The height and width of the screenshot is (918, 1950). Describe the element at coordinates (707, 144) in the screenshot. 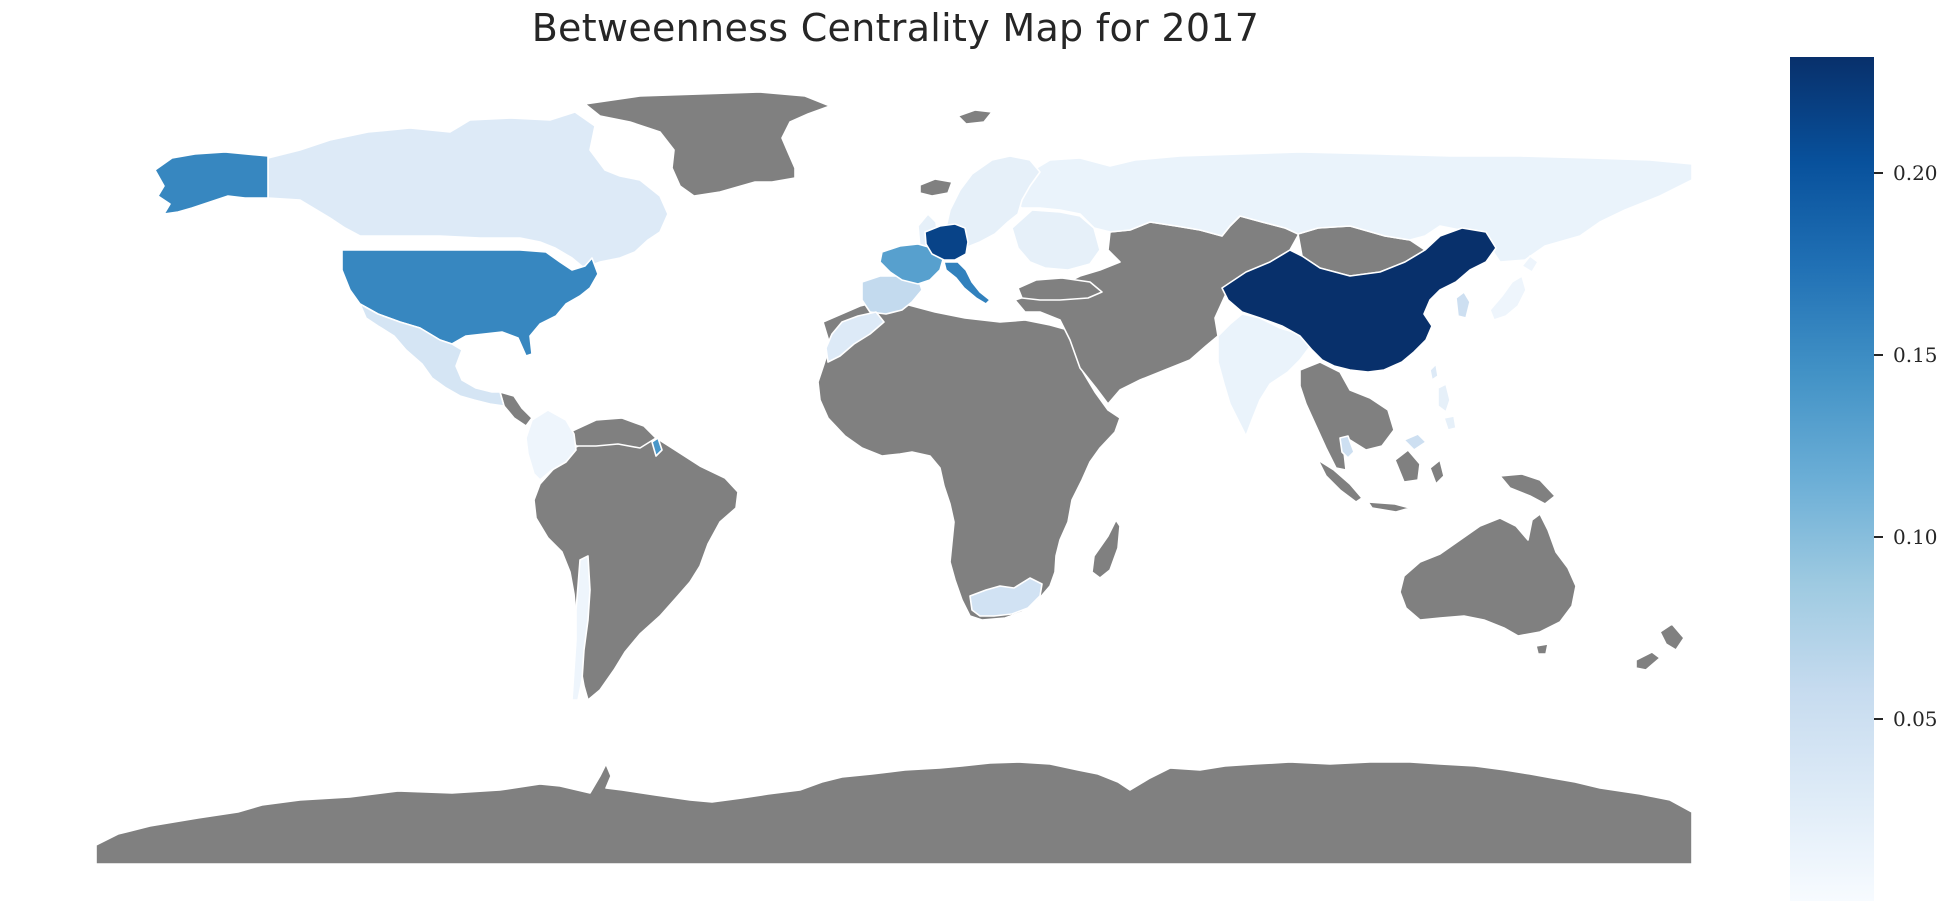

I see `greenland` at that location.